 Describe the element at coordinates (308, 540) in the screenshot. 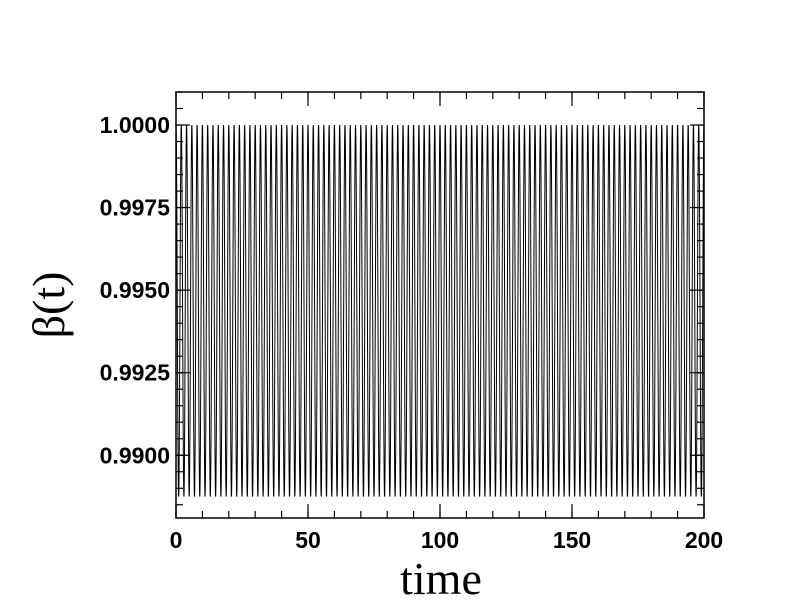

I see `x-tick-label: 50` at that location.